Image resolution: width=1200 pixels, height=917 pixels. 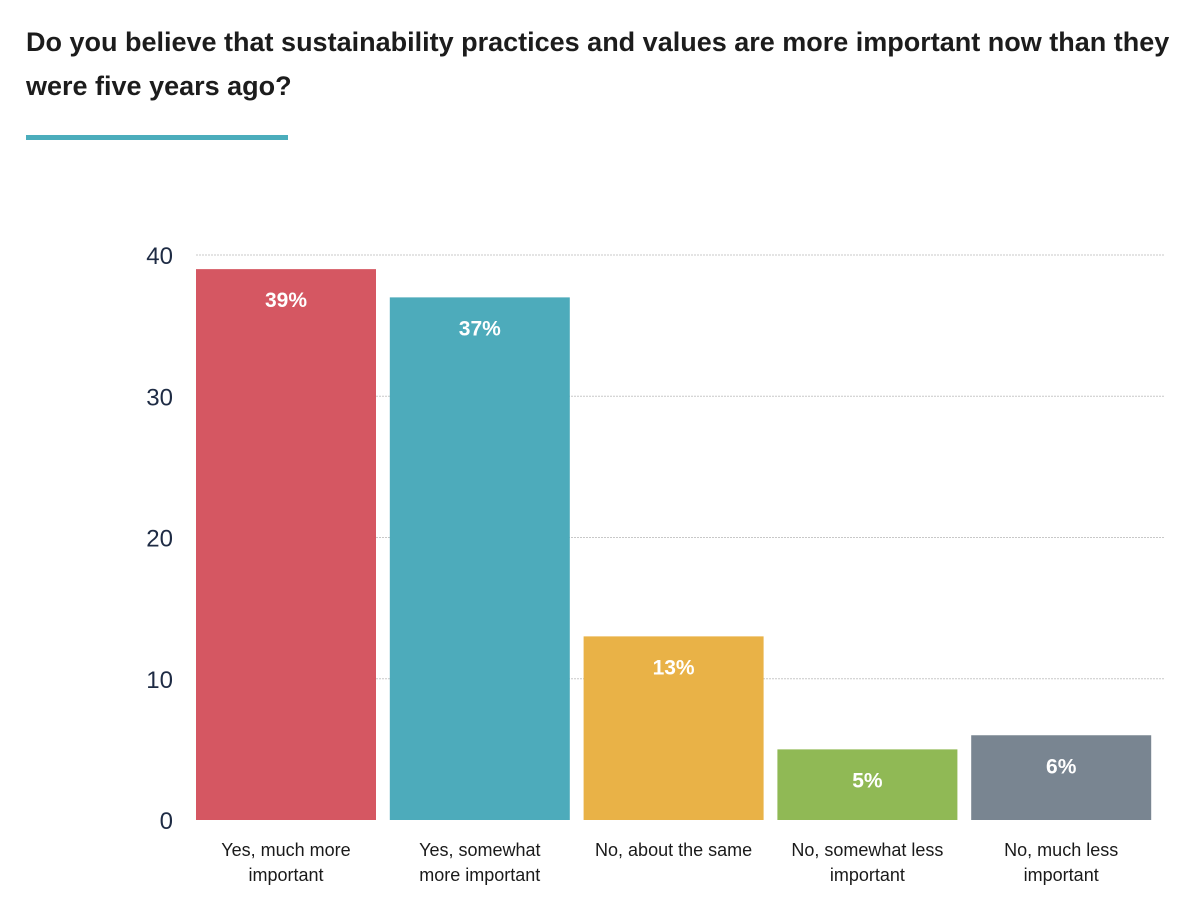 I want to click on y-tick-label: 20, so click(x=159, y=539).